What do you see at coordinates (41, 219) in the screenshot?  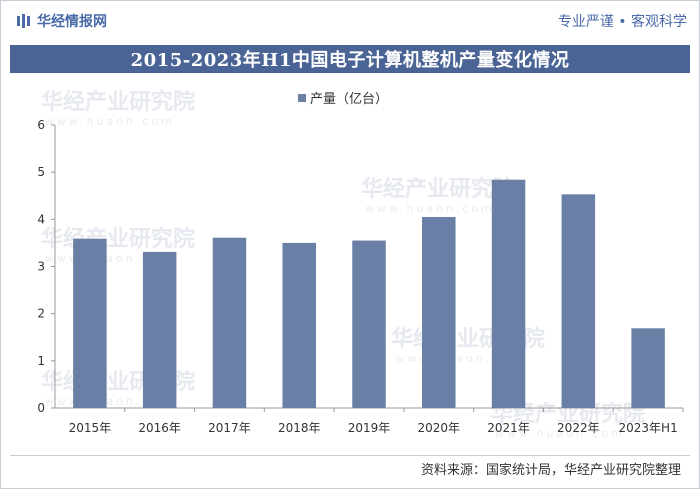 I see `y-tick-label: 4` at bounding box center [41, 219].